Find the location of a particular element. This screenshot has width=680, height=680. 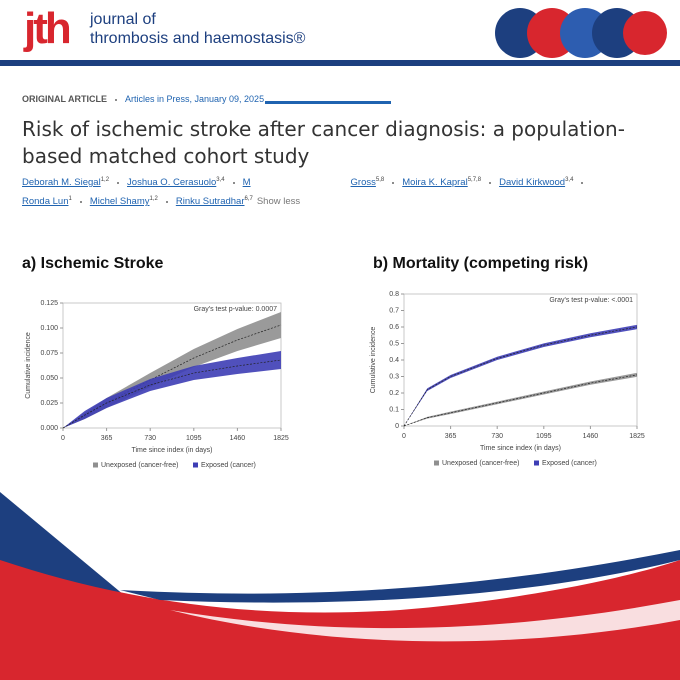

y-tick-label: 0.100 is located at coordinates (49, 328).